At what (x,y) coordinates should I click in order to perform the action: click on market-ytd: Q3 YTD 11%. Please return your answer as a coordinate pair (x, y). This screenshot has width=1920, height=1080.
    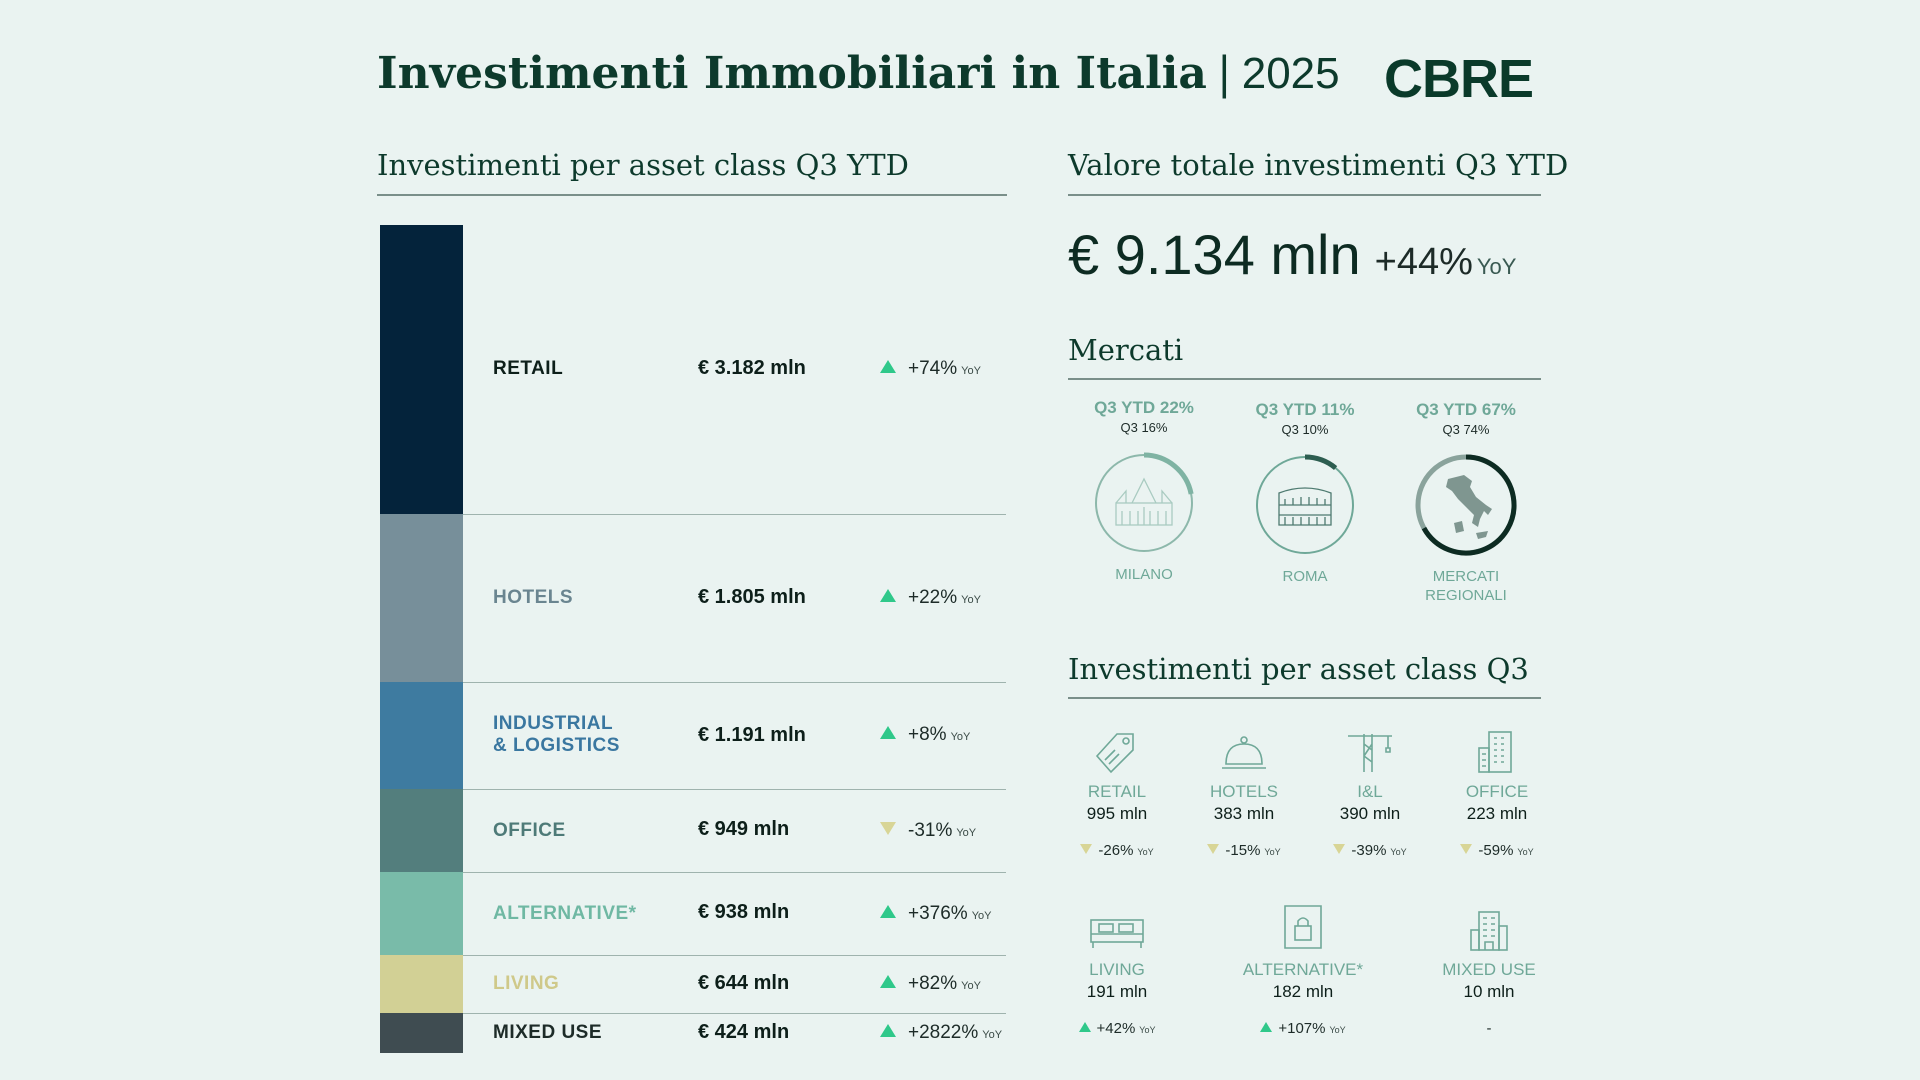
    Looking at the image, I should click on (1305, 409).